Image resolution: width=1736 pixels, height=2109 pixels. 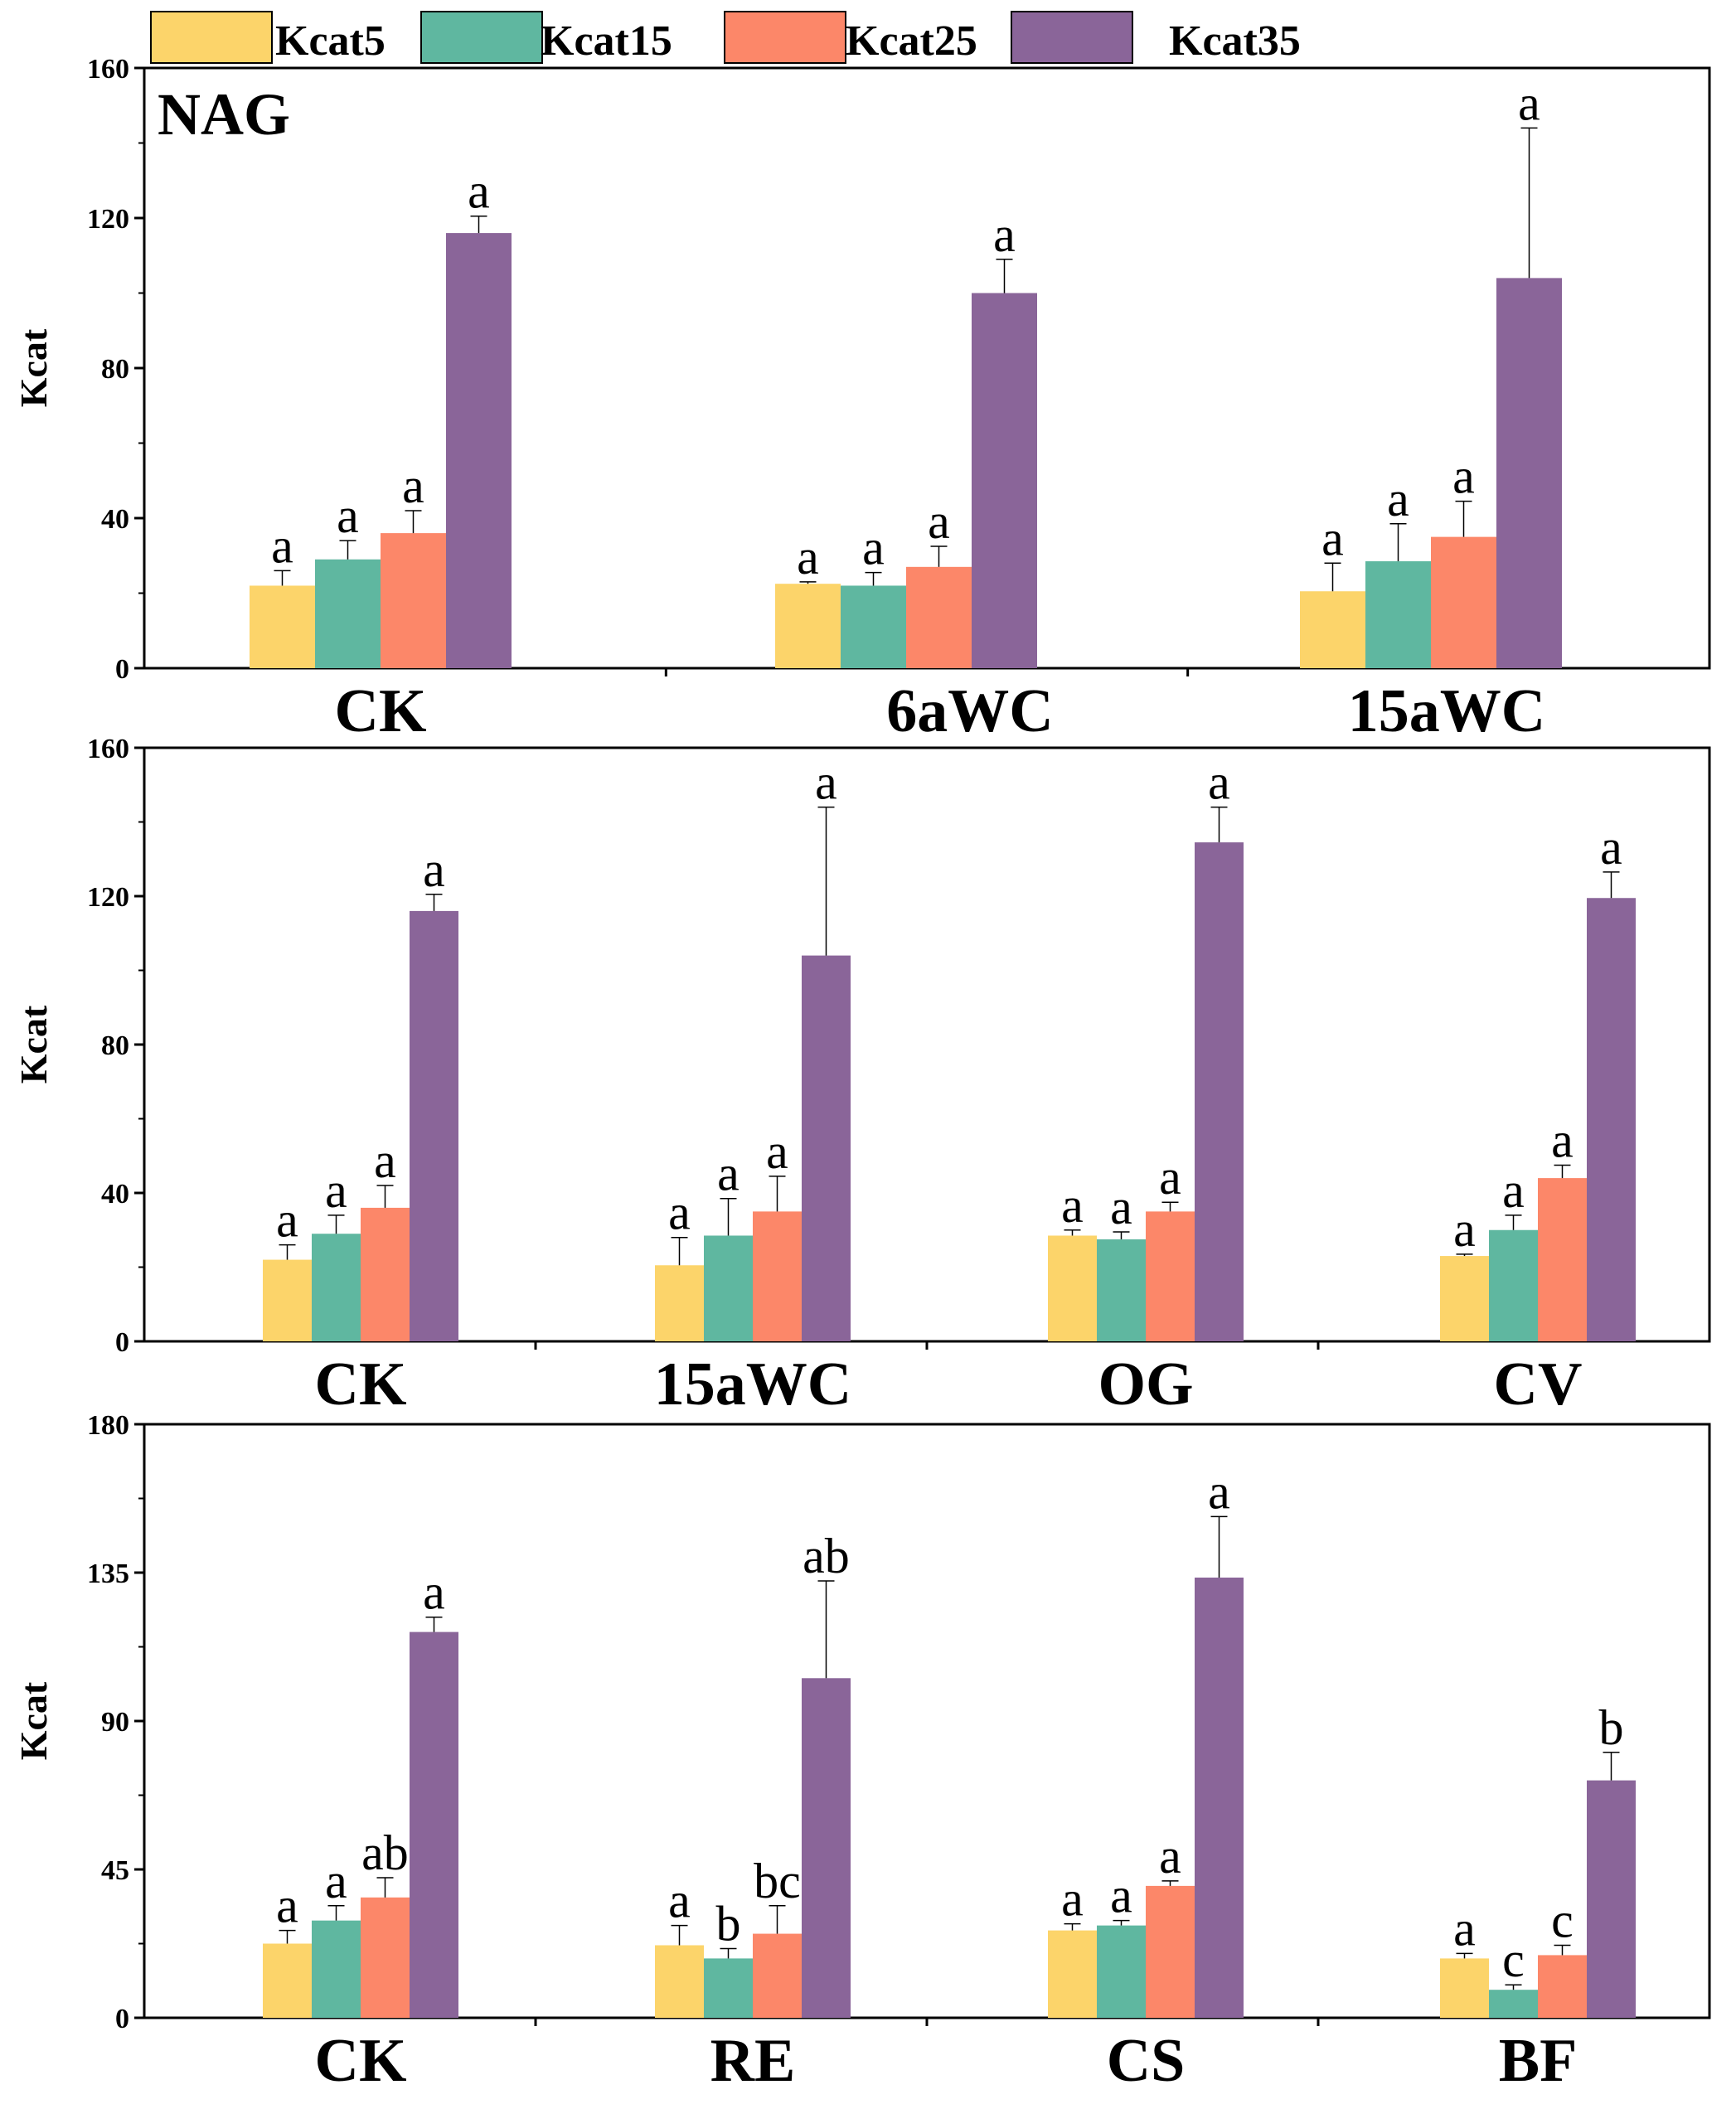 I want to click on bar-kcat15-re, so click(x=728, y=1988).